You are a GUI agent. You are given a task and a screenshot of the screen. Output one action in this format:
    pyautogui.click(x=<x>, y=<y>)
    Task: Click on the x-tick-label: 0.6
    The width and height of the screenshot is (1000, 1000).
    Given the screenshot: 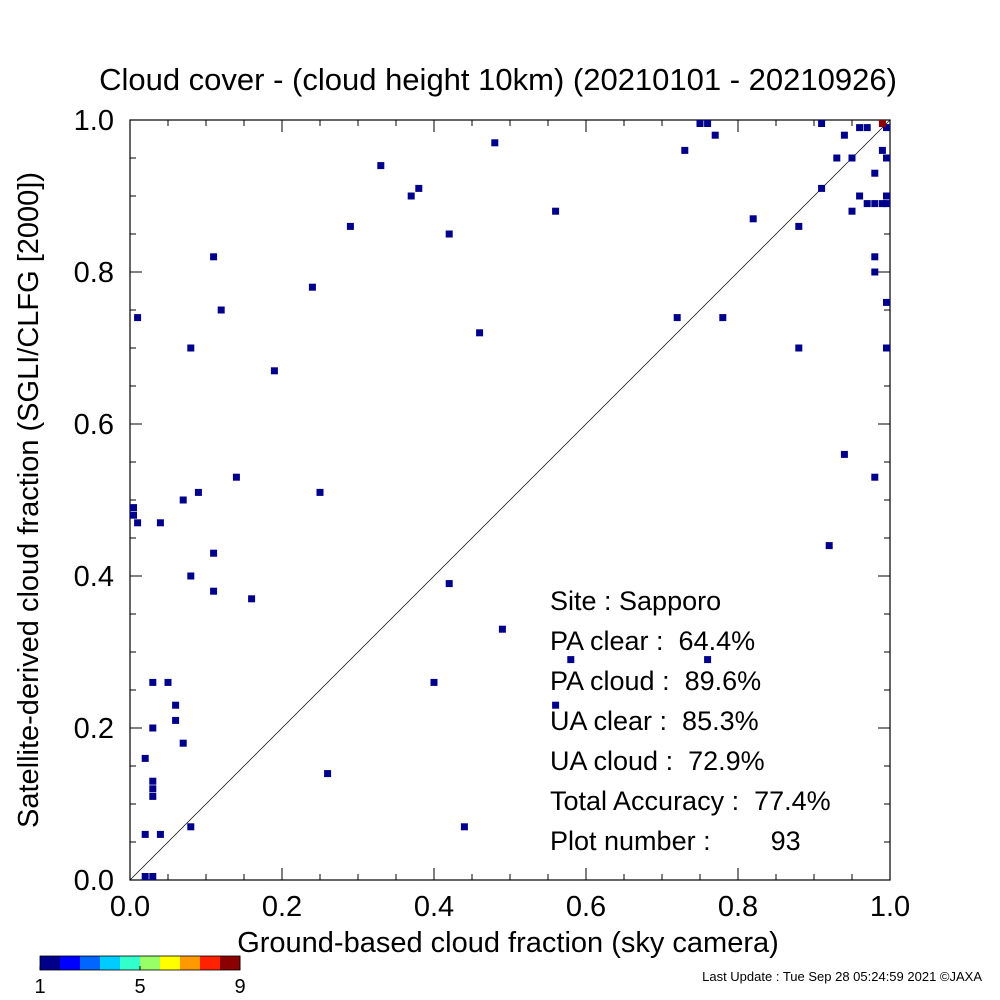 What is the action you would take?
    pyautogui.click(x=586, y=907)
    